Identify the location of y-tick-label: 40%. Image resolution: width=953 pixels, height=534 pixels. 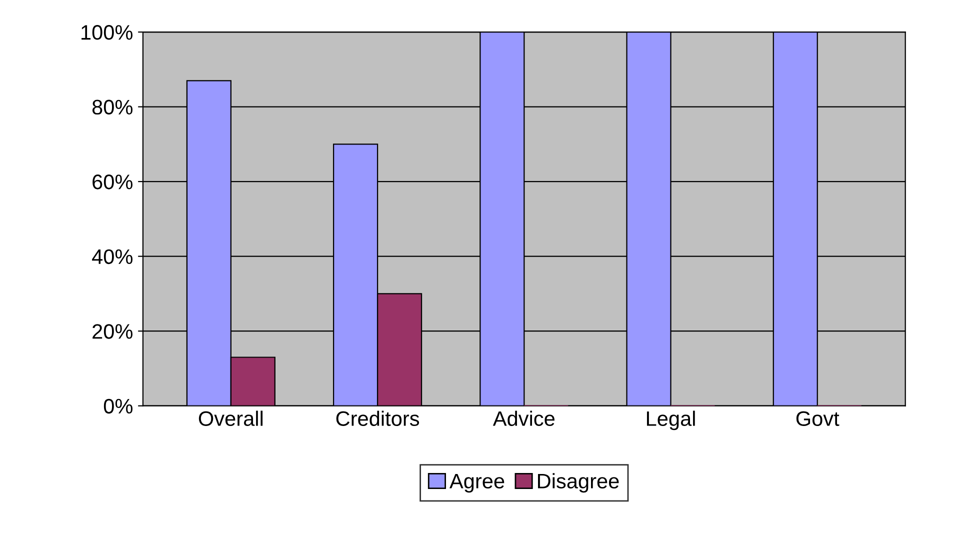
(112, 256).